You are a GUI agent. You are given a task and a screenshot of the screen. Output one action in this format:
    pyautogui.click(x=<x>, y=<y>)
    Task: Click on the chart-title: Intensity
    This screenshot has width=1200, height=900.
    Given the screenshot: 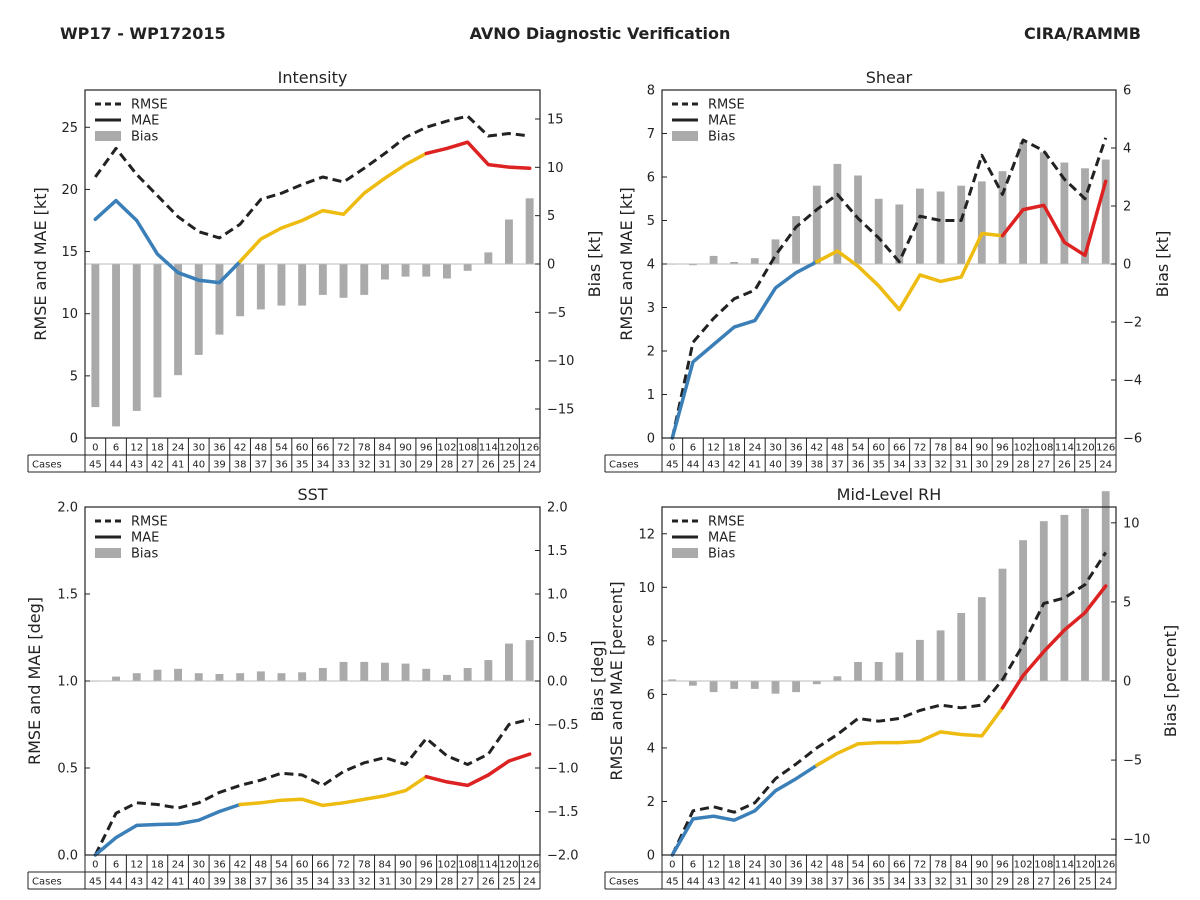 What is the action you would take?
    pyautogui.click(x=313, y=77)
    